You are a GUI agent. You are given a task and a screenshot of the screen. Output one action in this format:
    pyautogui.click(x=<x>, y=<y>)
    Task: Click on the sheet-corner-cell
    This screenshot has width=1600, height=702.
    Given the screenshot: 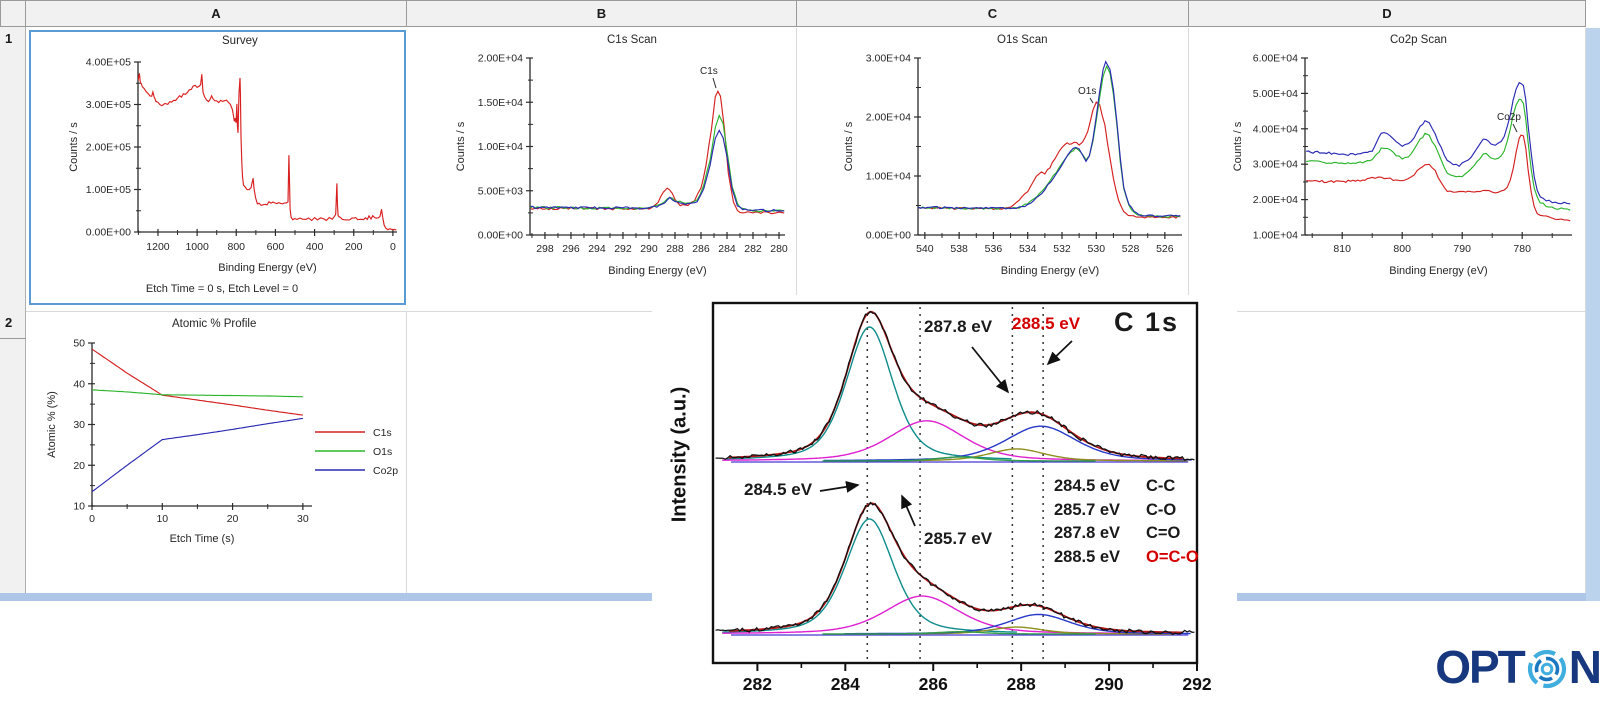 What is the action you would take?
    pyautogui.click(x=13, y=13)
    